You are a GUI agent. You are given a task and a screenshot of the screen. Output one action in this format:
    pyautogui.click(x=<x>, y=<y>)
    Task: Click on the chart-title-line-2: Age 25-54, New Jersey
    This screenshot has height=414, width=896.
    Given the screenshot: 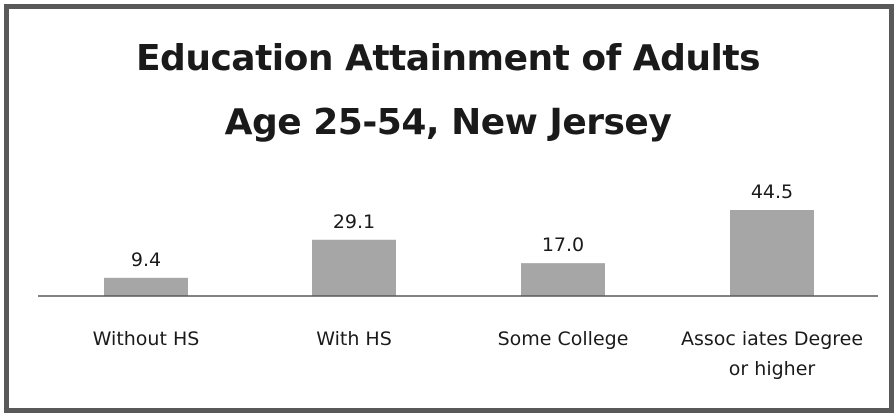 What is the action you would take?
    pyautogui.click(x=448, y=122)
    